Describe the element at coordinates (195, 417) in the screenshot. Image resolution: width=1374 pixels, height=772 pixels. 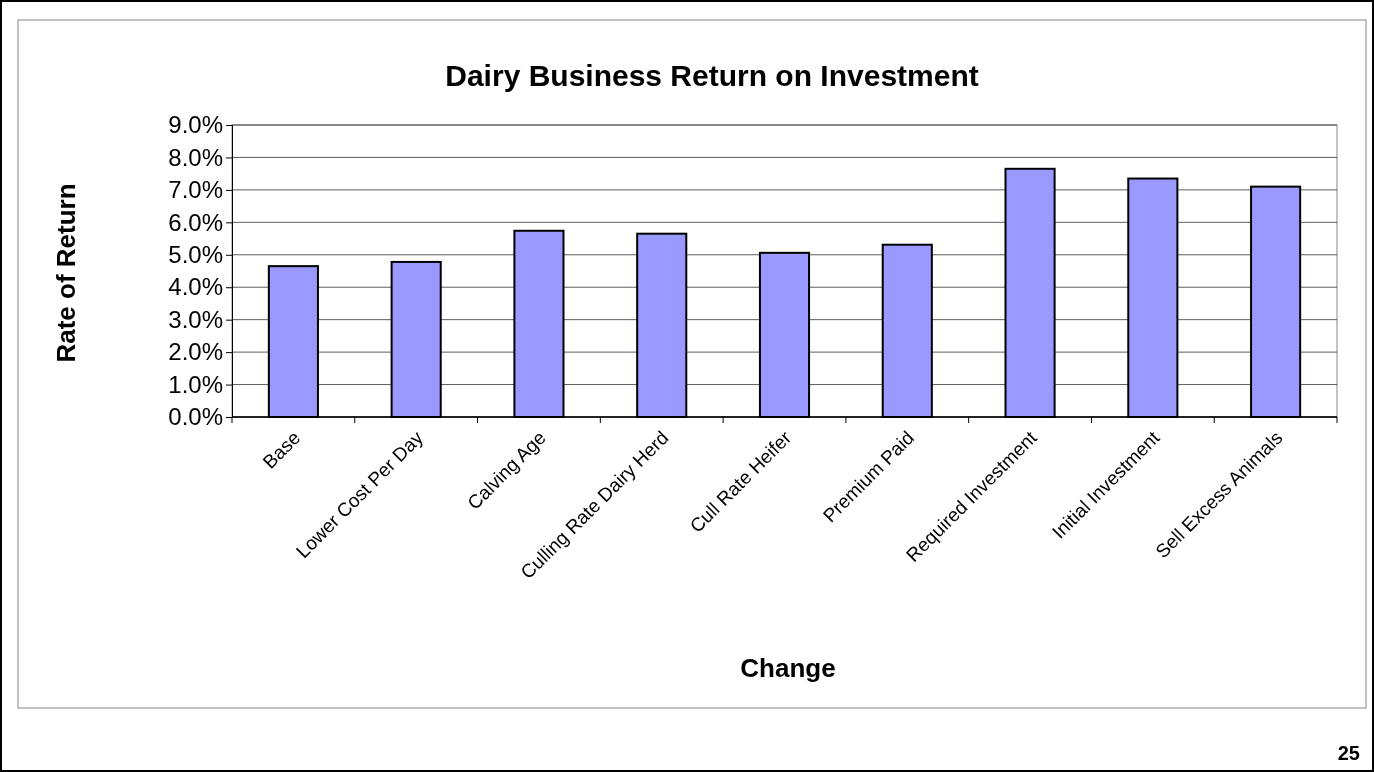
I see `y-tick-label: 0.0%` at that location.